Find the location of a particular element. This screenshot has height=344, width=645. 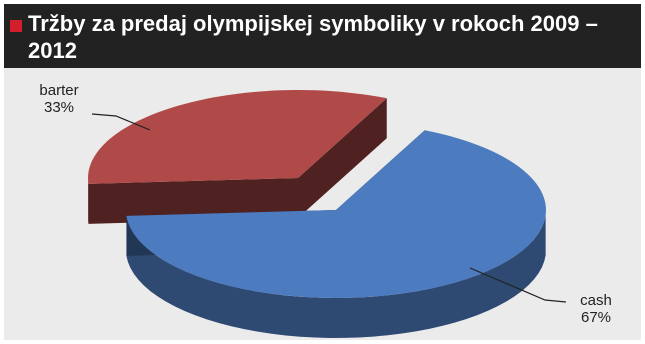

slice-label-cash: cash 67% is located at coordinates (596, 309).